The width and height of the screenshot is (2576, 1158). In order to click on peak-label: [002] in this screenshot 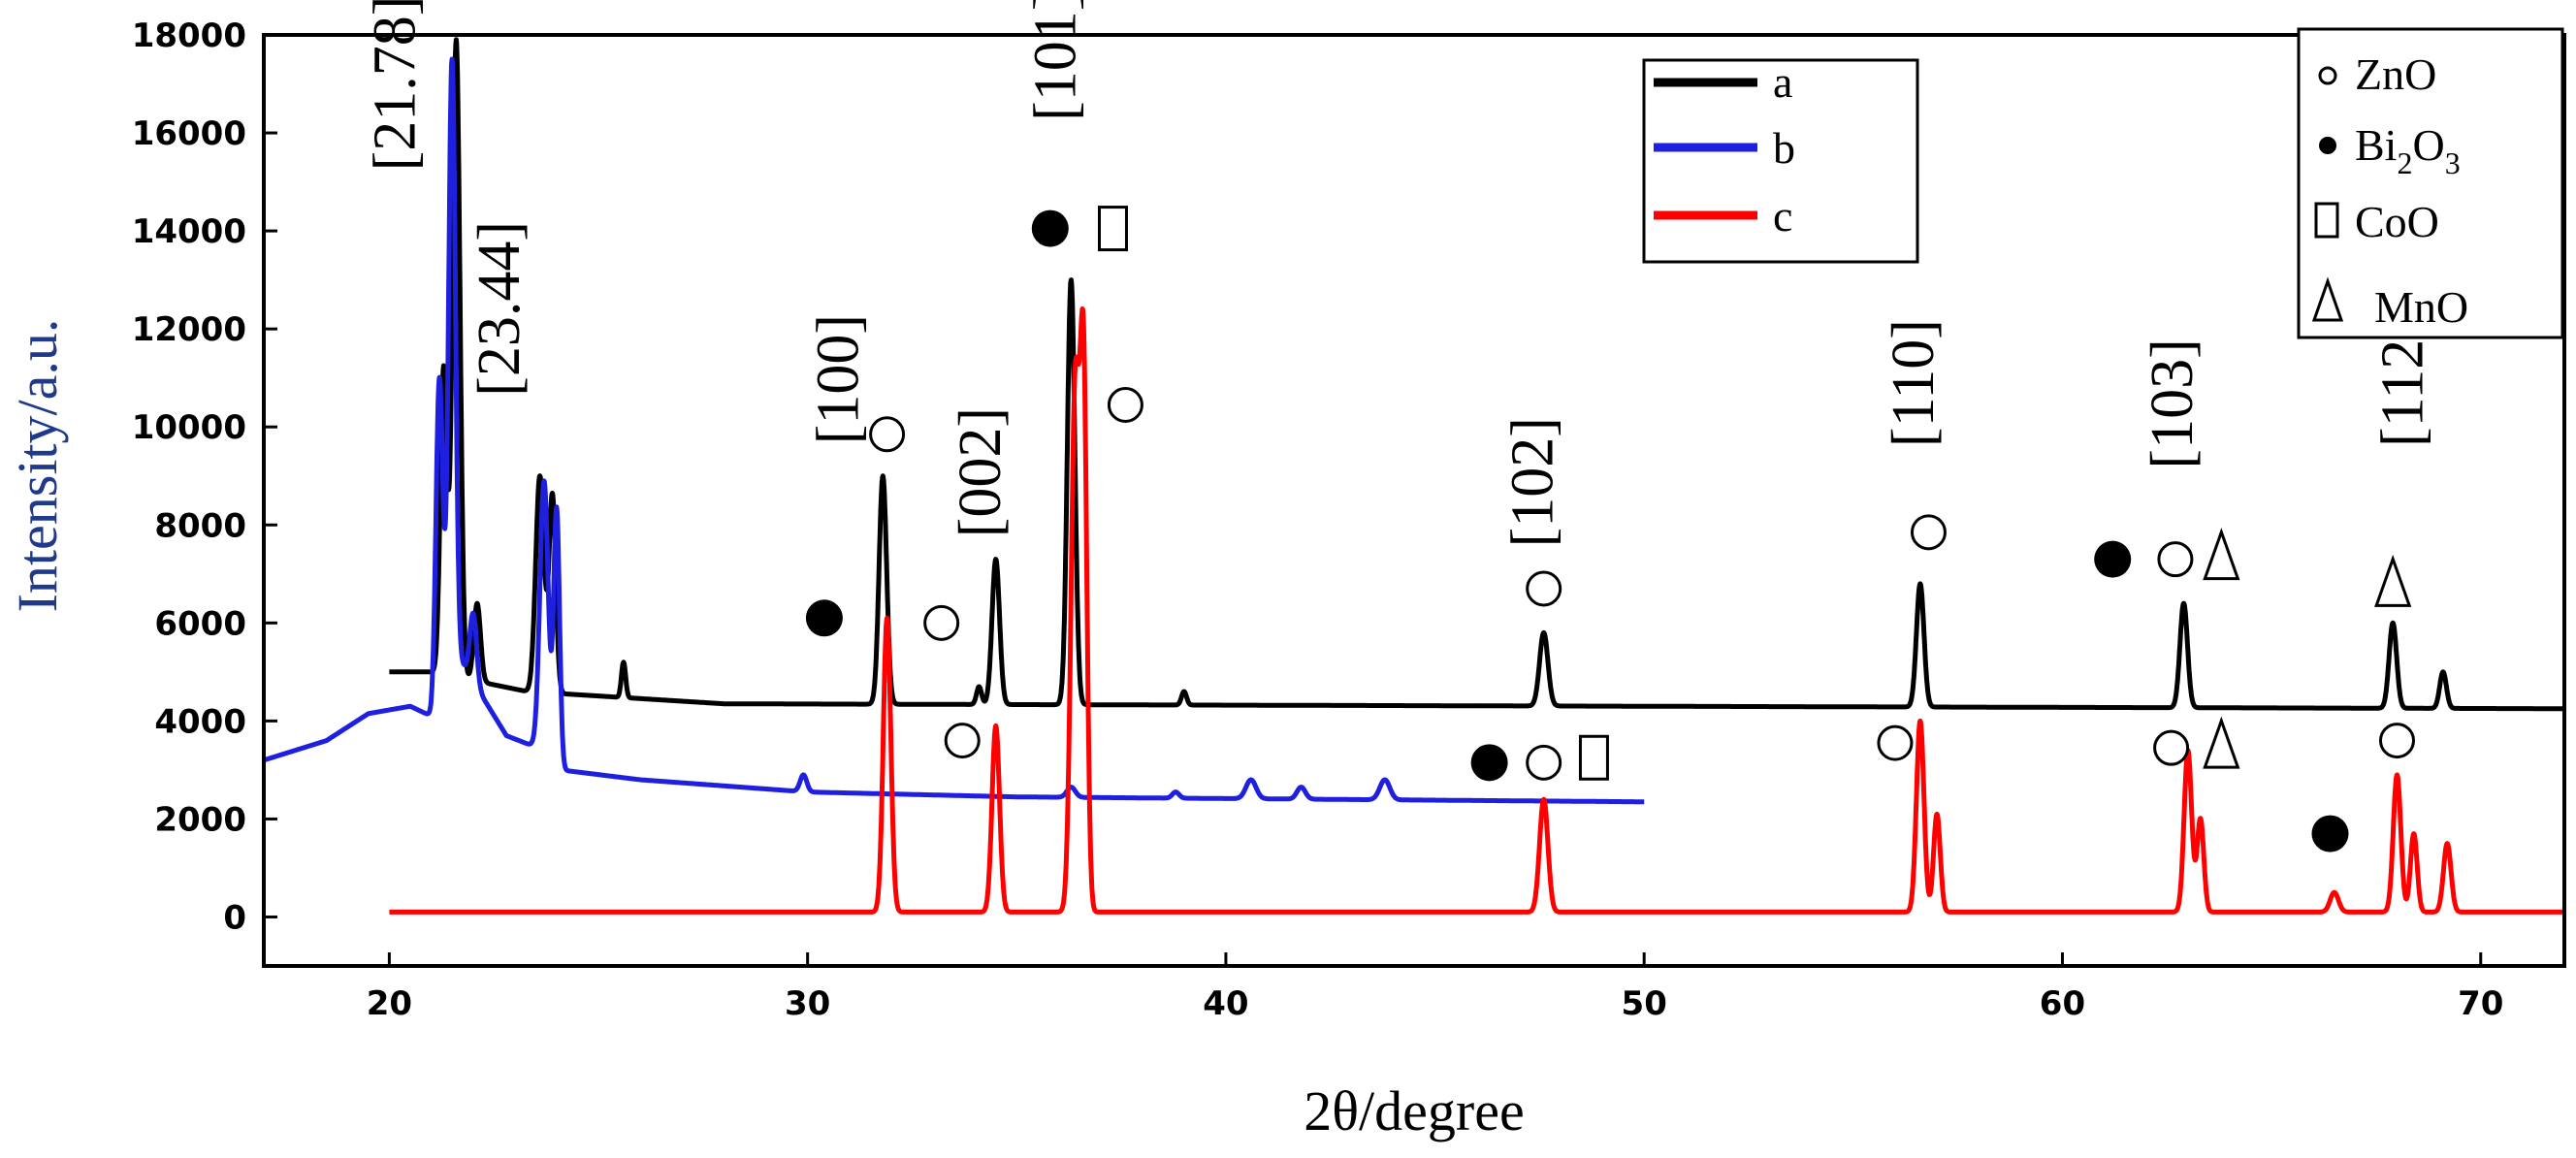, I will do `click(981, 472)`.